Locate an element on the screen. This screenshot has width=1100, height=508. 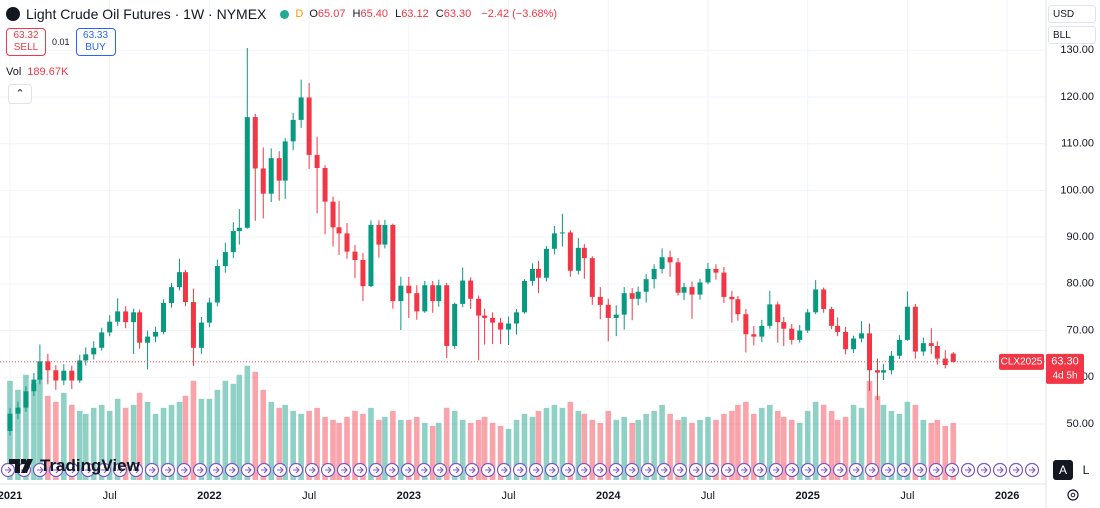
ohlc-key: H is located at coordinates (356, 14).